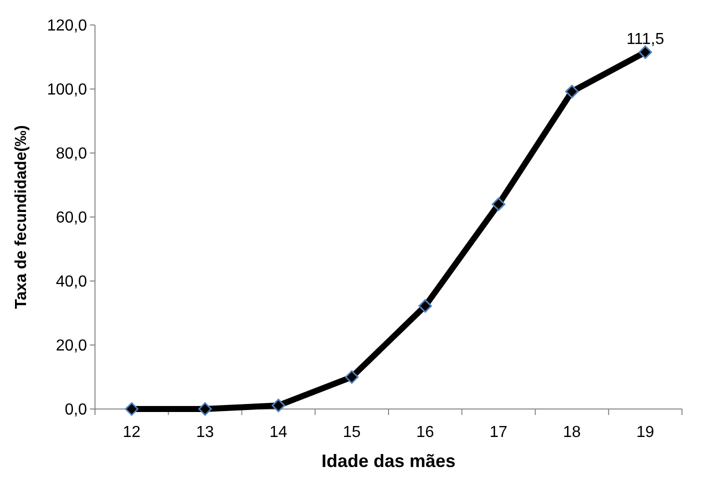 This screenshot has height=481, width=727. Describe the element at coordinates (67, 90) in the screenshot. I see `y-tick-label: 100,0` at that location.